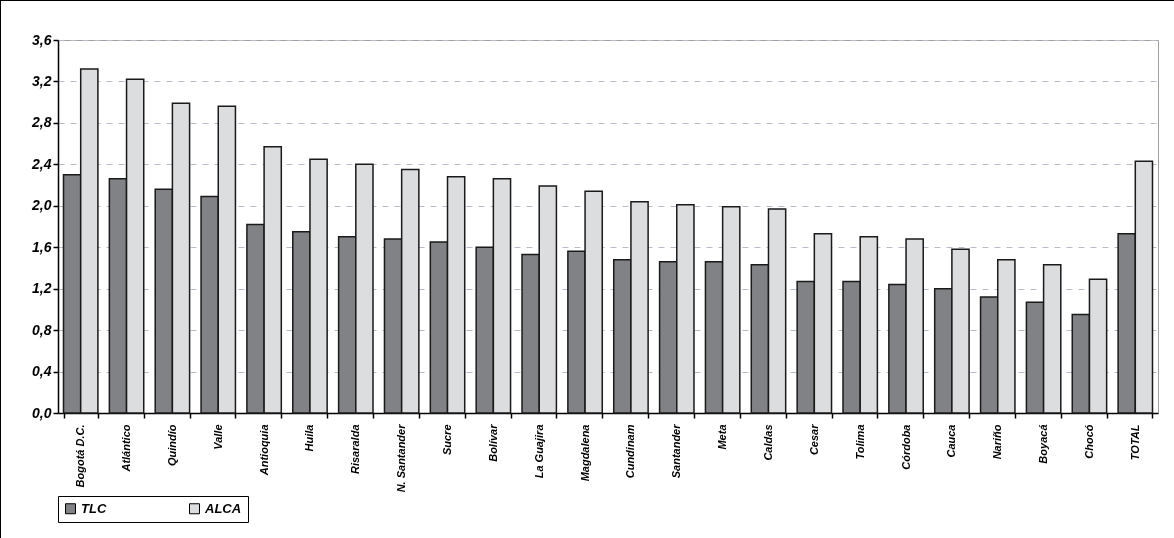 Image resolution: width=1174 pixels, height=538 pixels. Describe the element at coordinates (767, 442) in the screenshot. I see `x-tick-label: Caldas` at that location.